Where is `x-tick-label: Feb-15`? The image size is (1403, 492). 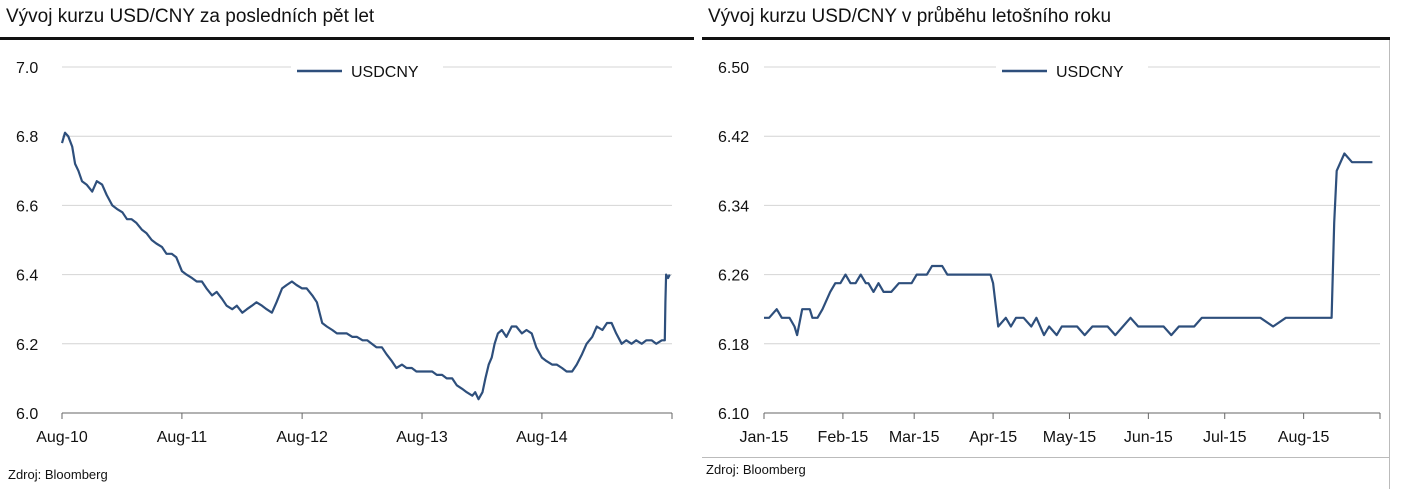 x-tick-label: Feb-15 is located at coordinates (843, 437).